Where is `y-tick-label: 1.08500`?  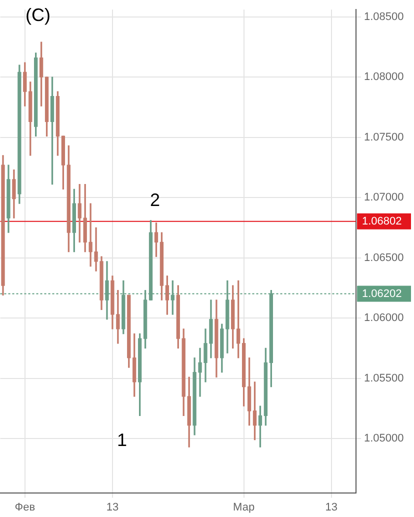 y-tick-label: 1.08500 is located at coordinates (384, 16).